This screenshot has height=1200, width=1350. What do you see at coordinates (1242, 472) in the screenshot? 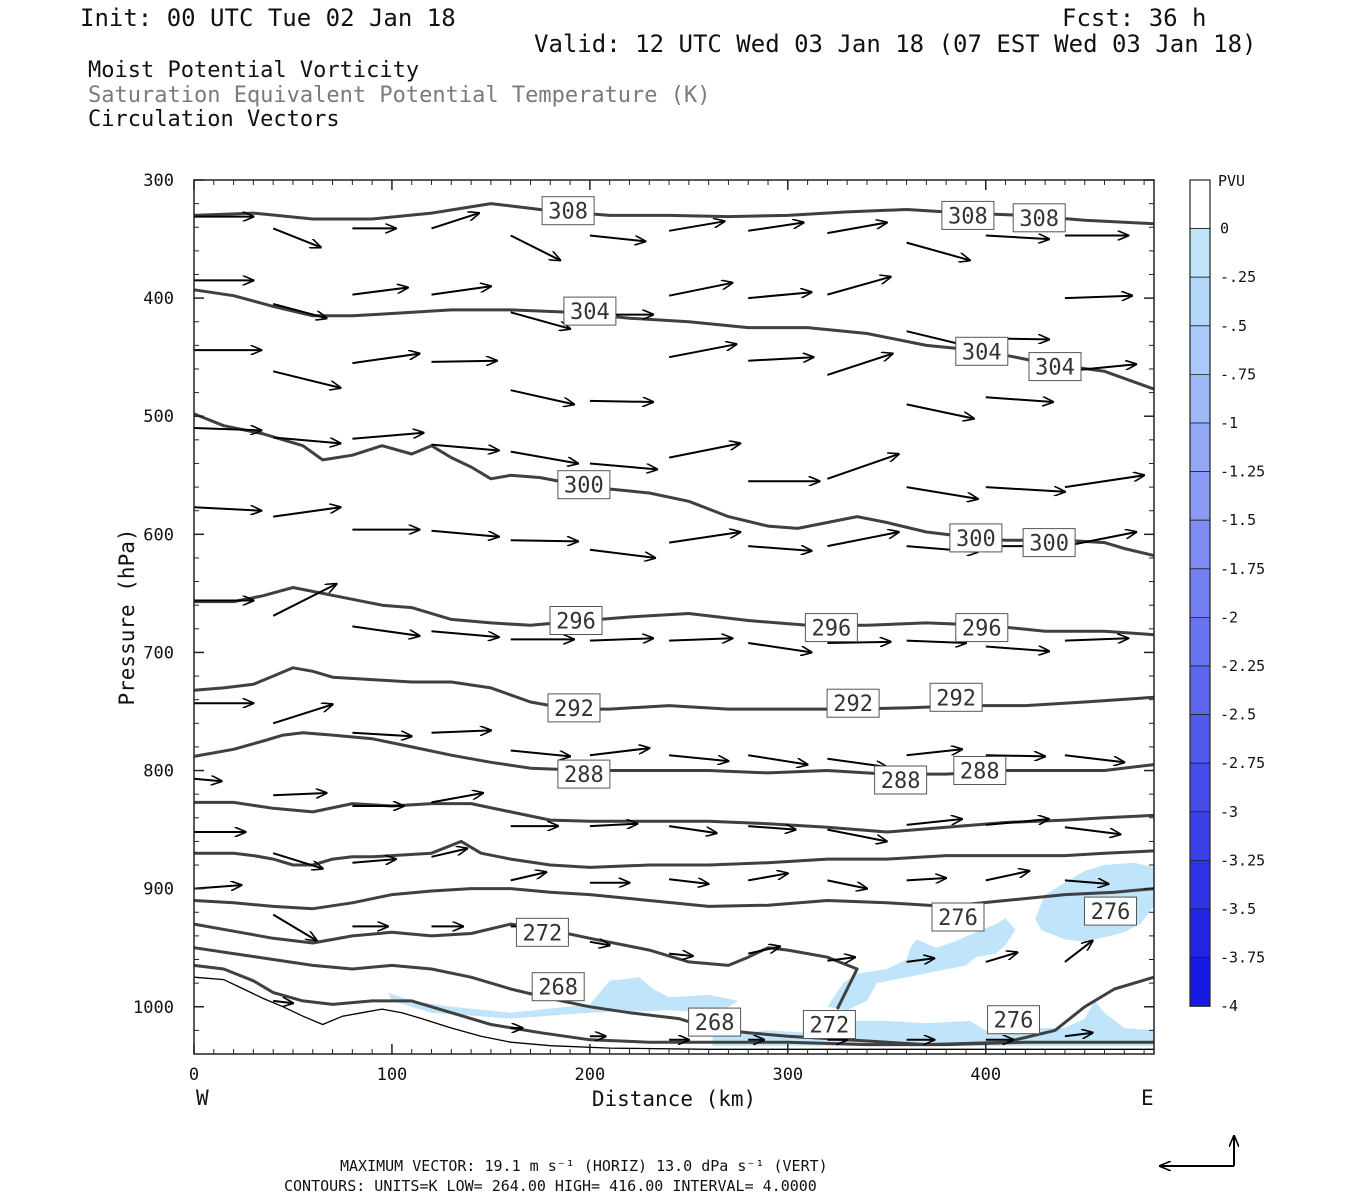
I see `colorbar-tick-label: -1.25` at bounding box center [1242, 472].